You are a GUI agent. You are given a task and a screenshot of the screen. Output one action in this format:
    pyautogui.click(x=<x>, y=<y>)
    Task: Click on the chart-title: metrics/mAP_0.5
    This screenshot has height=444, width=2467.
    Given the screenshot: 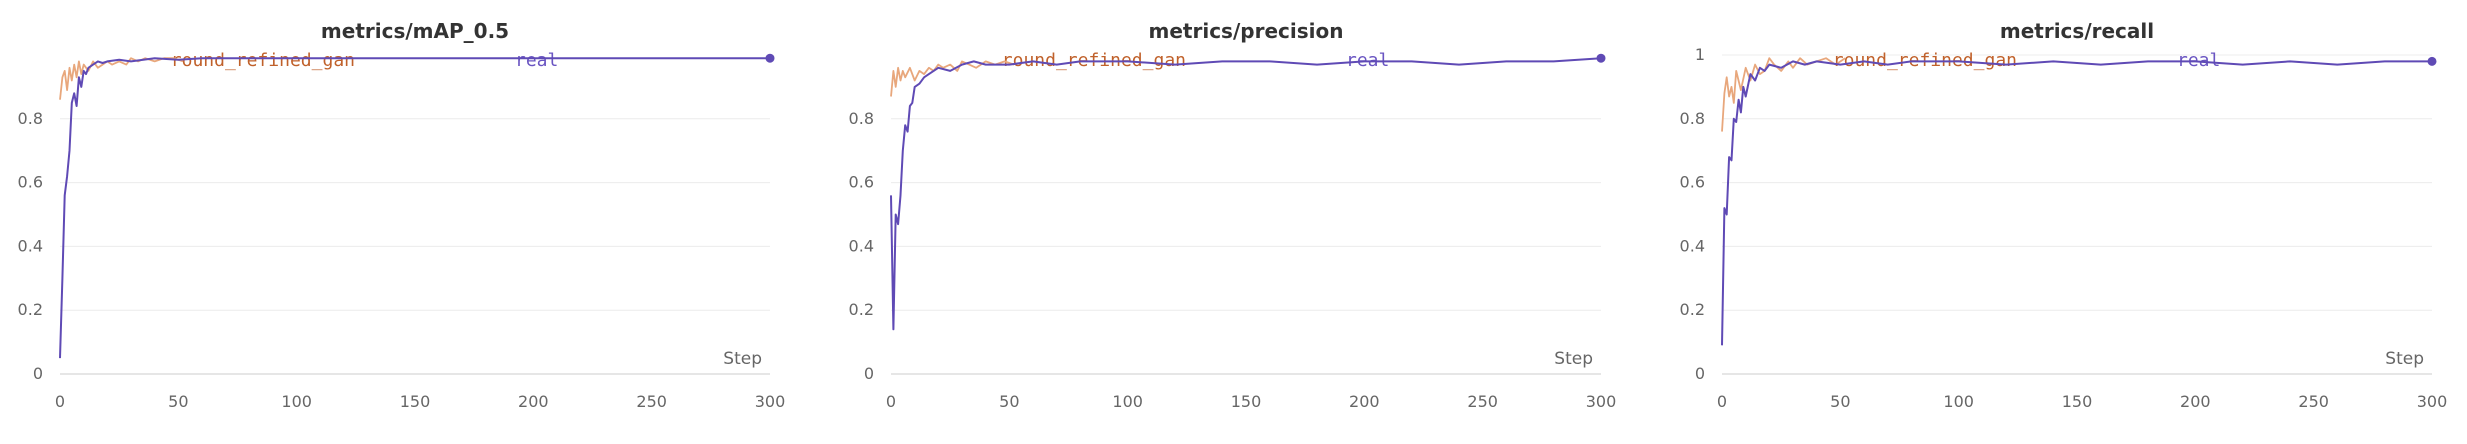 What is the action you would take?
    pyautogui.click(x=415, y=31)
    